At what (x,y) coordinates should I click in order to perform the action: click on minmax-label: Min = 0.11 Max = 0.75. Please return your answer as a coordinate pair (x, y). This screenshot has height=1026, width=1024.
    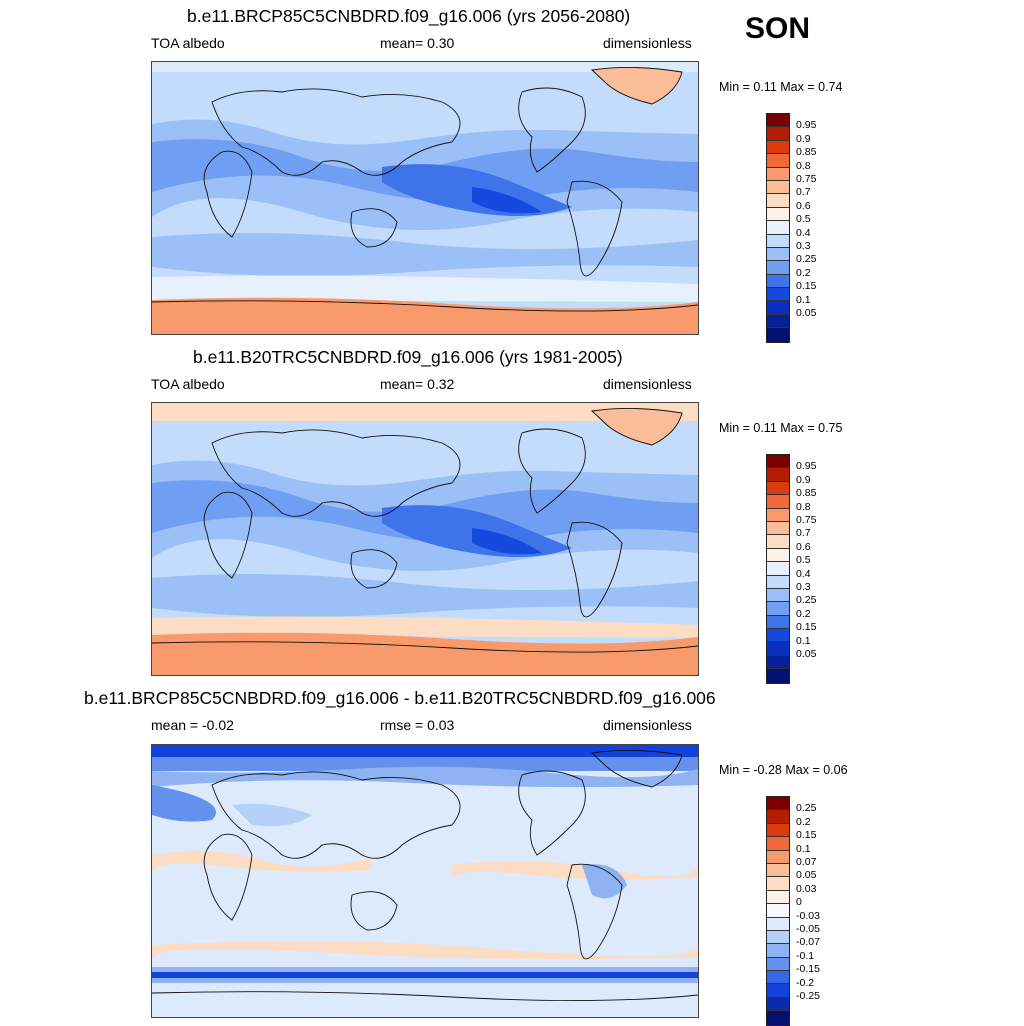
    Looking at the image, I should click on (781, 428).